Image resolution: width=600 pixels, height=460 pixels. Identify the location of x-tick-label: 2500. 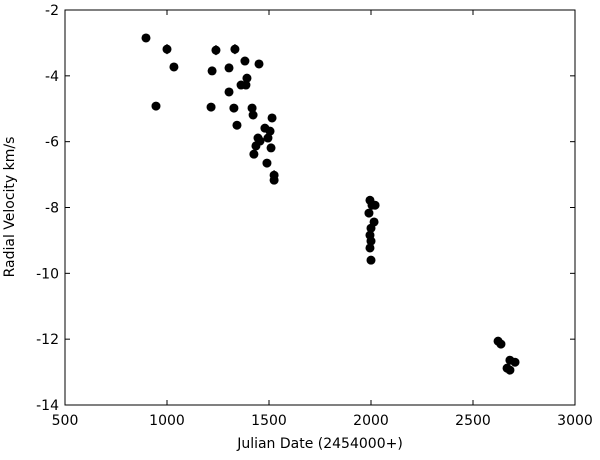
(473, 421).